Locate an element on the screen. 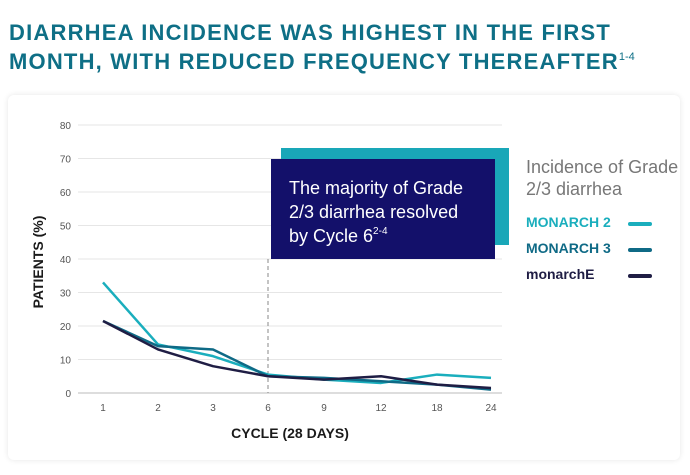  legend-item: MONARCH 2 is located at coordinates (568, 222).